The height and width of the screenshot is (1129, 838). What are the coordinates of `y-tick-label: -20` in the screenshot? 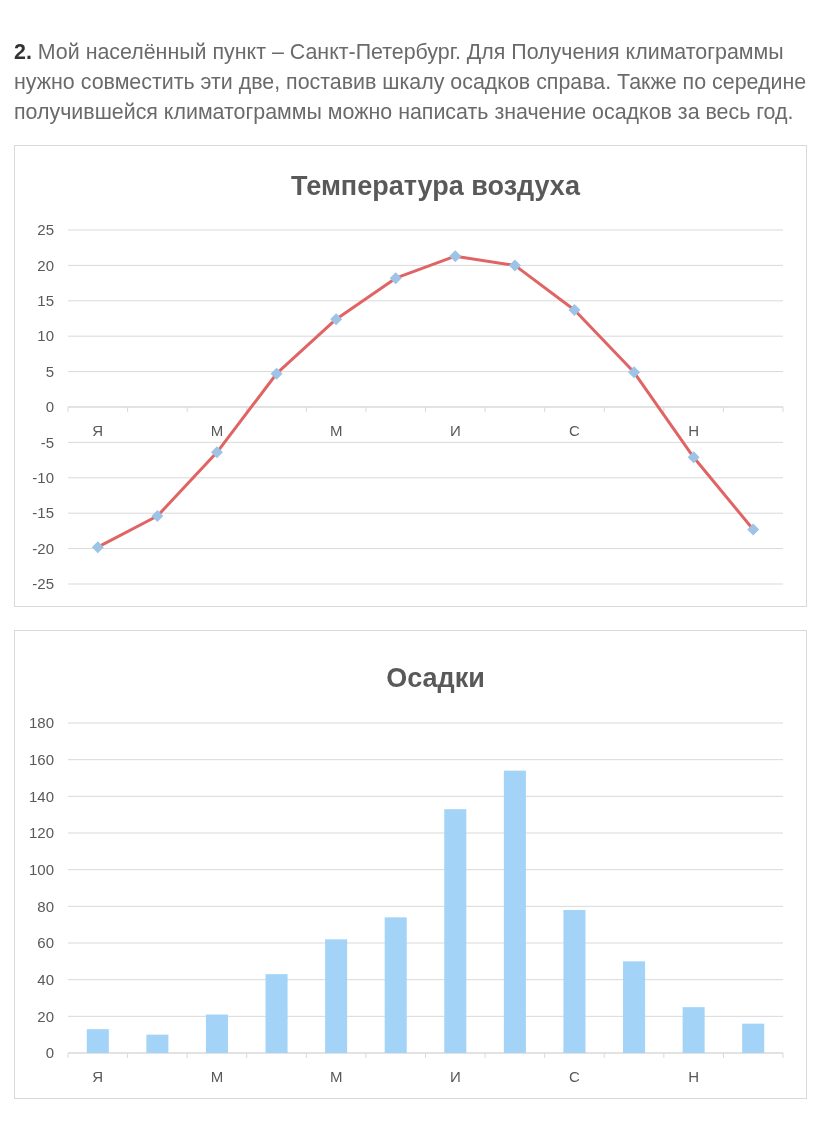 It's located at (43, 548).